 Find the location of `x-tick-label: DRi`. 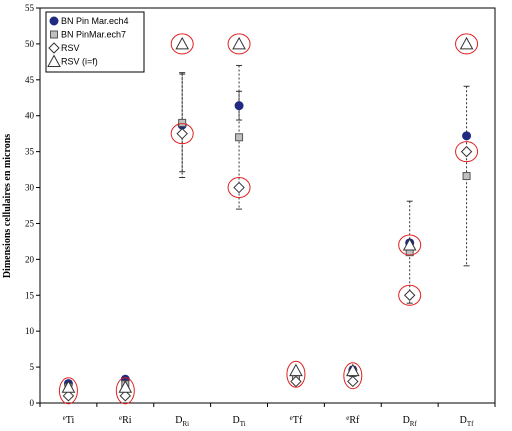

x-tick-label: DRi is located at coordinates (182, 421).